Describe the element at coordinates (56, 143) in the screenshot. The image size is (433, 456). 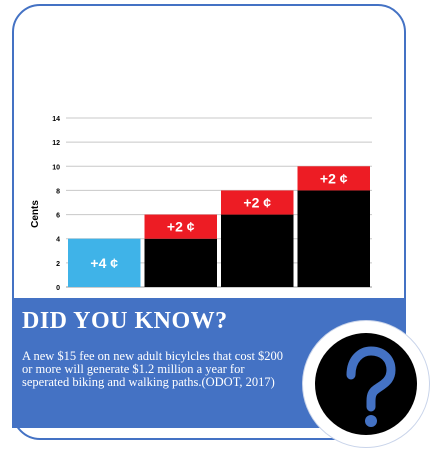
I see `y-tick-label: 12` at that location.